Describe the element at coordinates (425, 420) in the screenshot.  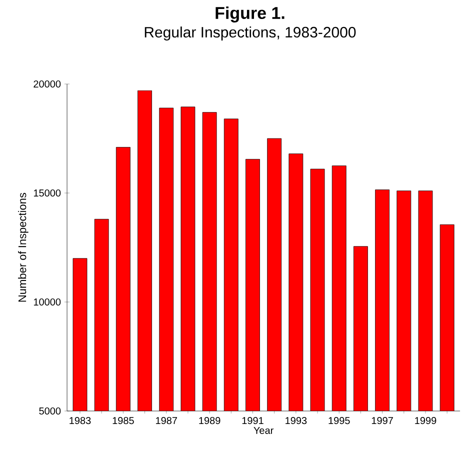
I see `x-tick-label: 1999` at that location.